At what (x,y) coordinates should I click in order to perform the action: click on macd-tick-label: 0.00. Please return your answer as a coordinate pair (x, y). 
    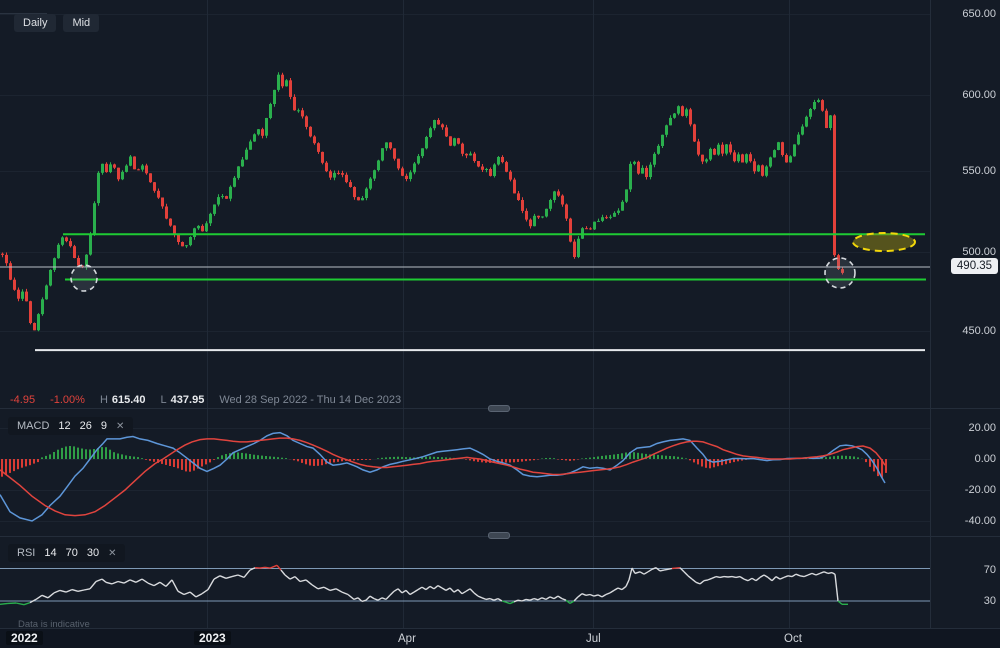
    Looking at the image, I should click on (985, 459).